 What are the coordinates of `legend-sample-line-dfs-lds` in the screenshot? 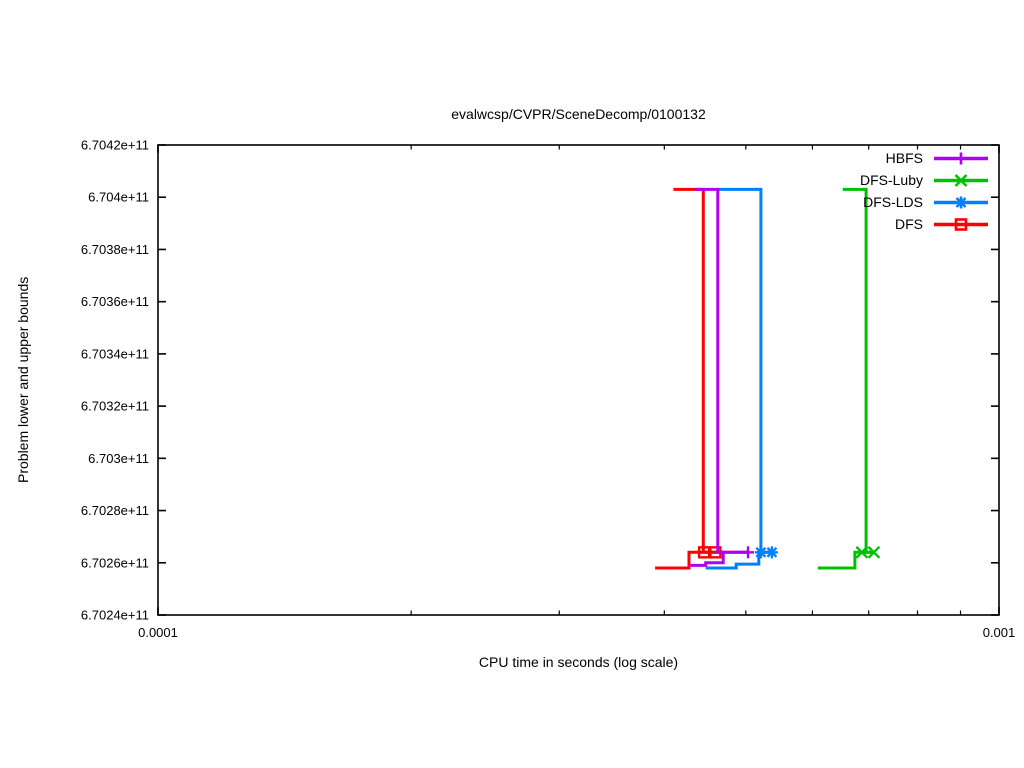 It's located at (961, 202).